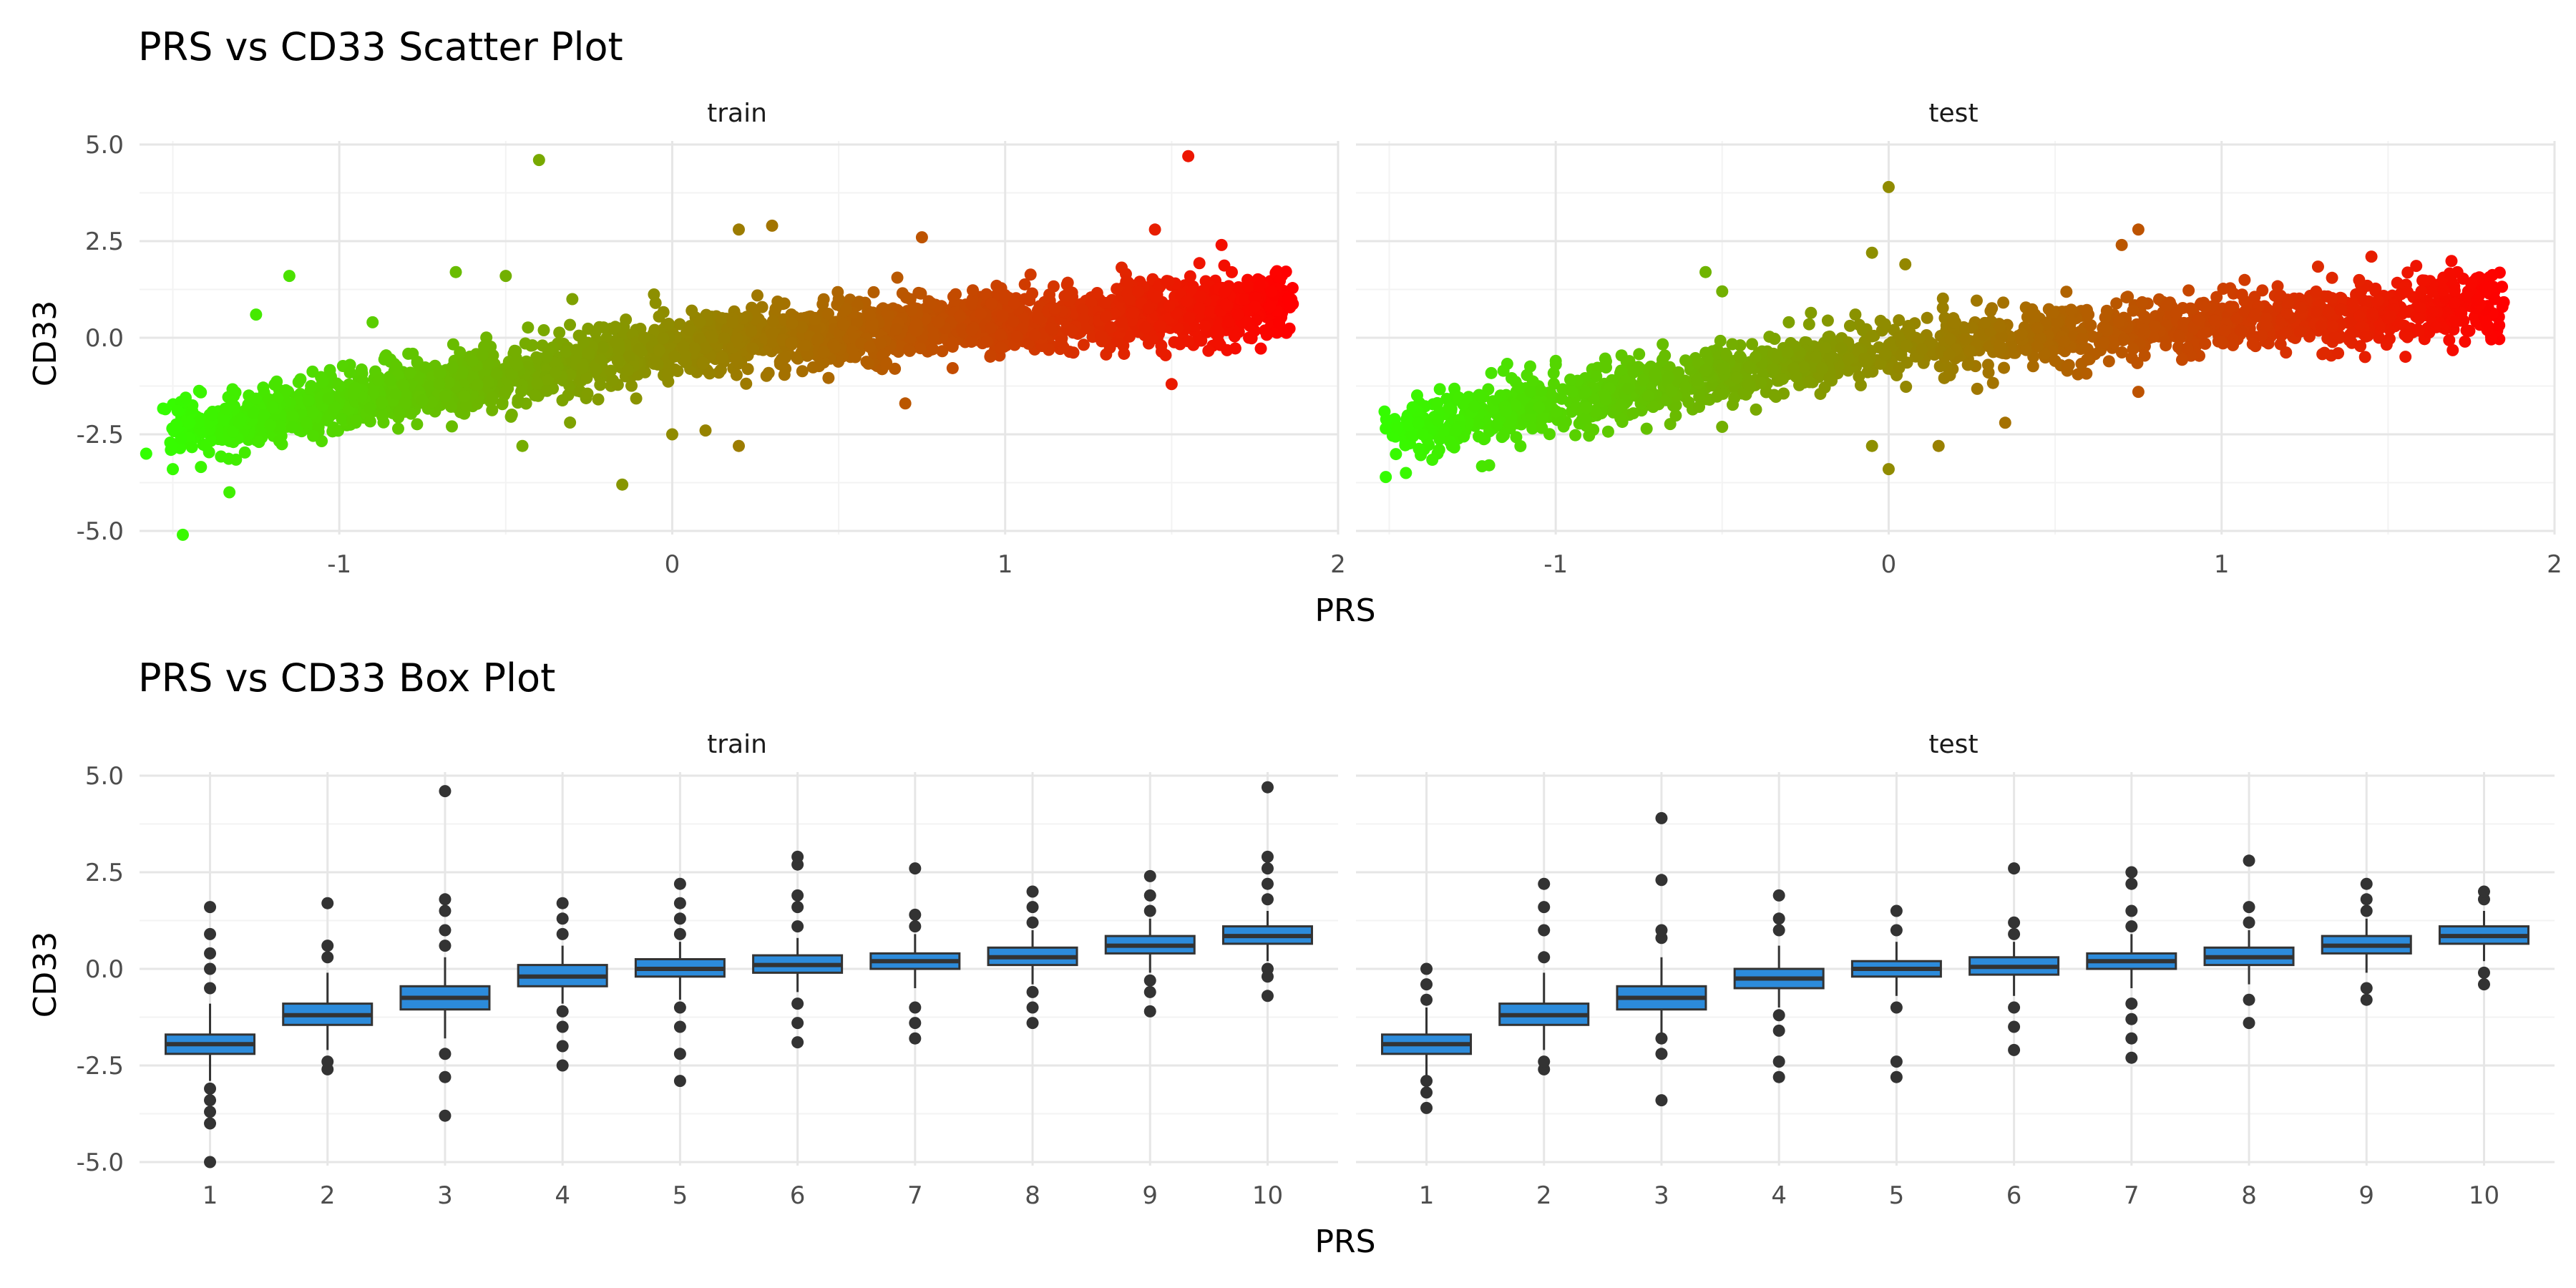 This screenshot has height=1288, width=2576. Describe the element at coordinates (1150, 1195) in the screenshot. I see `x-tick-label: 9` at that location.